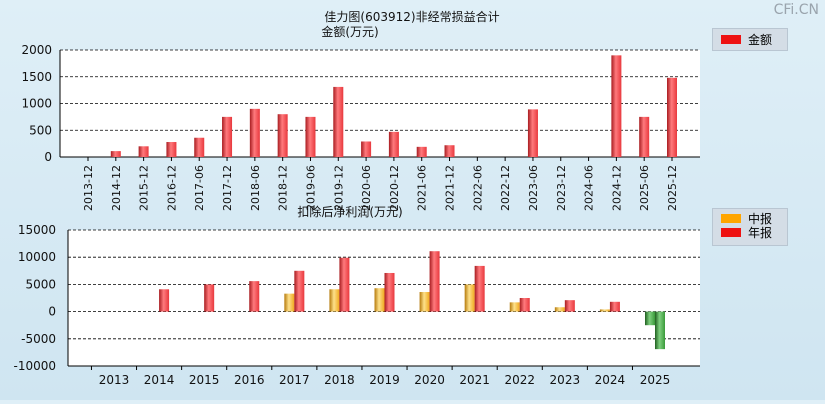 The image size is (825, 404). Describe the element at coordinates (38, 339) in the screenshot. I see `bottom-y-tick-label: -5000` at that location.